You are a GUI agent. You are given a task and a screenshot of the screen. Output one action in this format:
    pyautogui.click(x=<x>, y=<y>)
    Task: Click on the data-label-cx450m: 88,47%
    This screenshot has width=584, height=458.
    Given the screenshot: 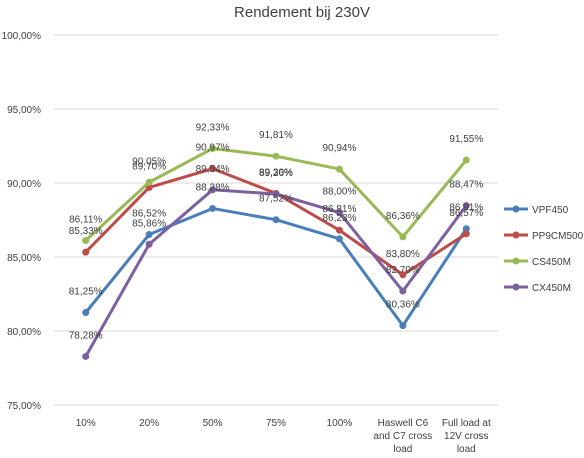 What is the action you would take?
    pyautogui.click(x=466, y=185)
    